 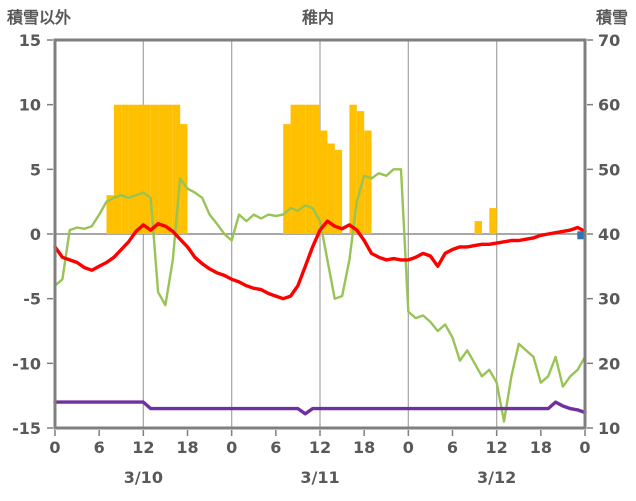 I want to click on left-axis-tick-label: 10, so click(x=30, y=105).